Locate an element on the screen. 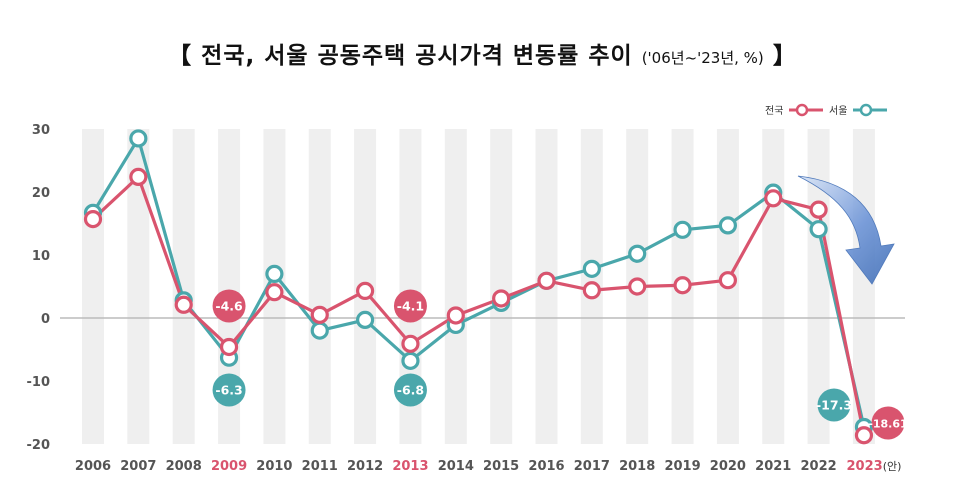 The width and height of the screenshot is (965, 499). data-point-전국-2010 is located at coordinates (274, 292).